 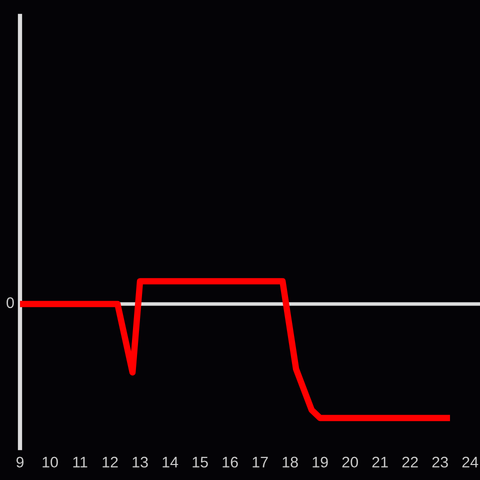 What do you see at coordinates (290, 462) in the screenshot?
I see `x-tick-label: 18` at bounding box center [290, 462].